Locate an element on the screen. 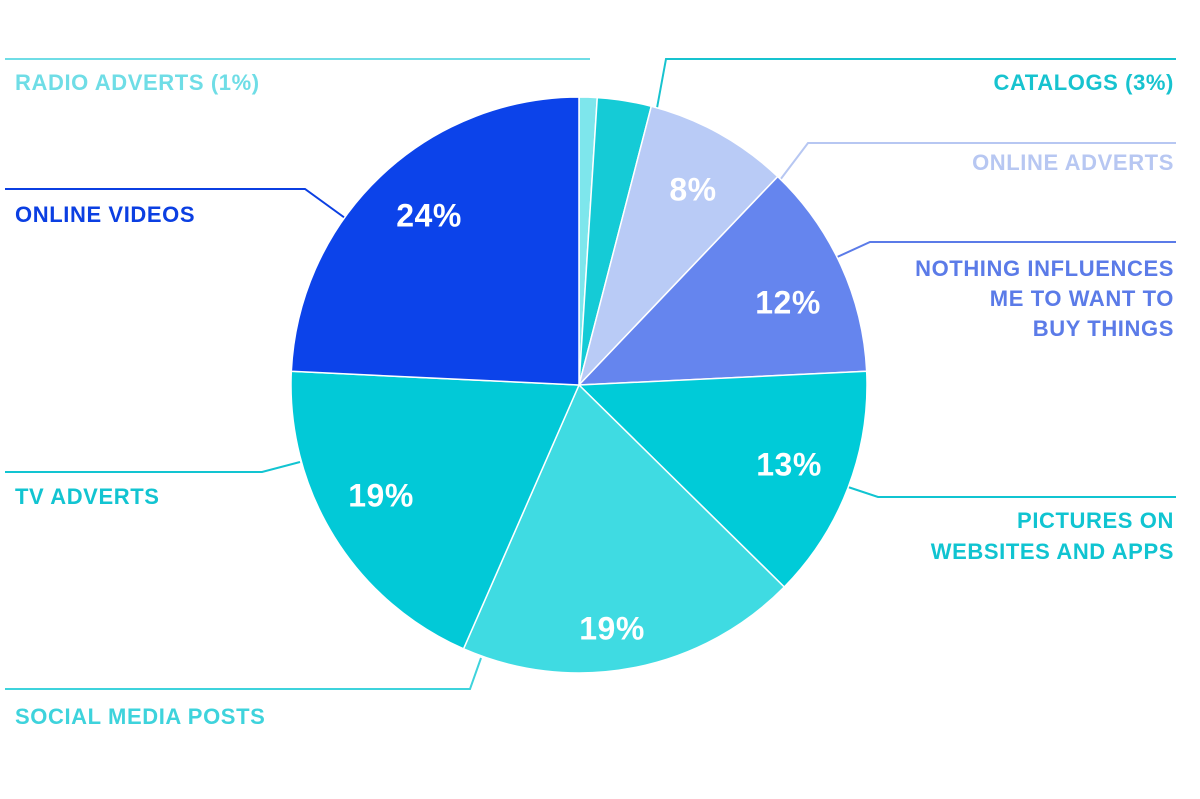  leader-line-nothing-influences-me-to-want-to-buy-things is located at coordinates (1005, 250).